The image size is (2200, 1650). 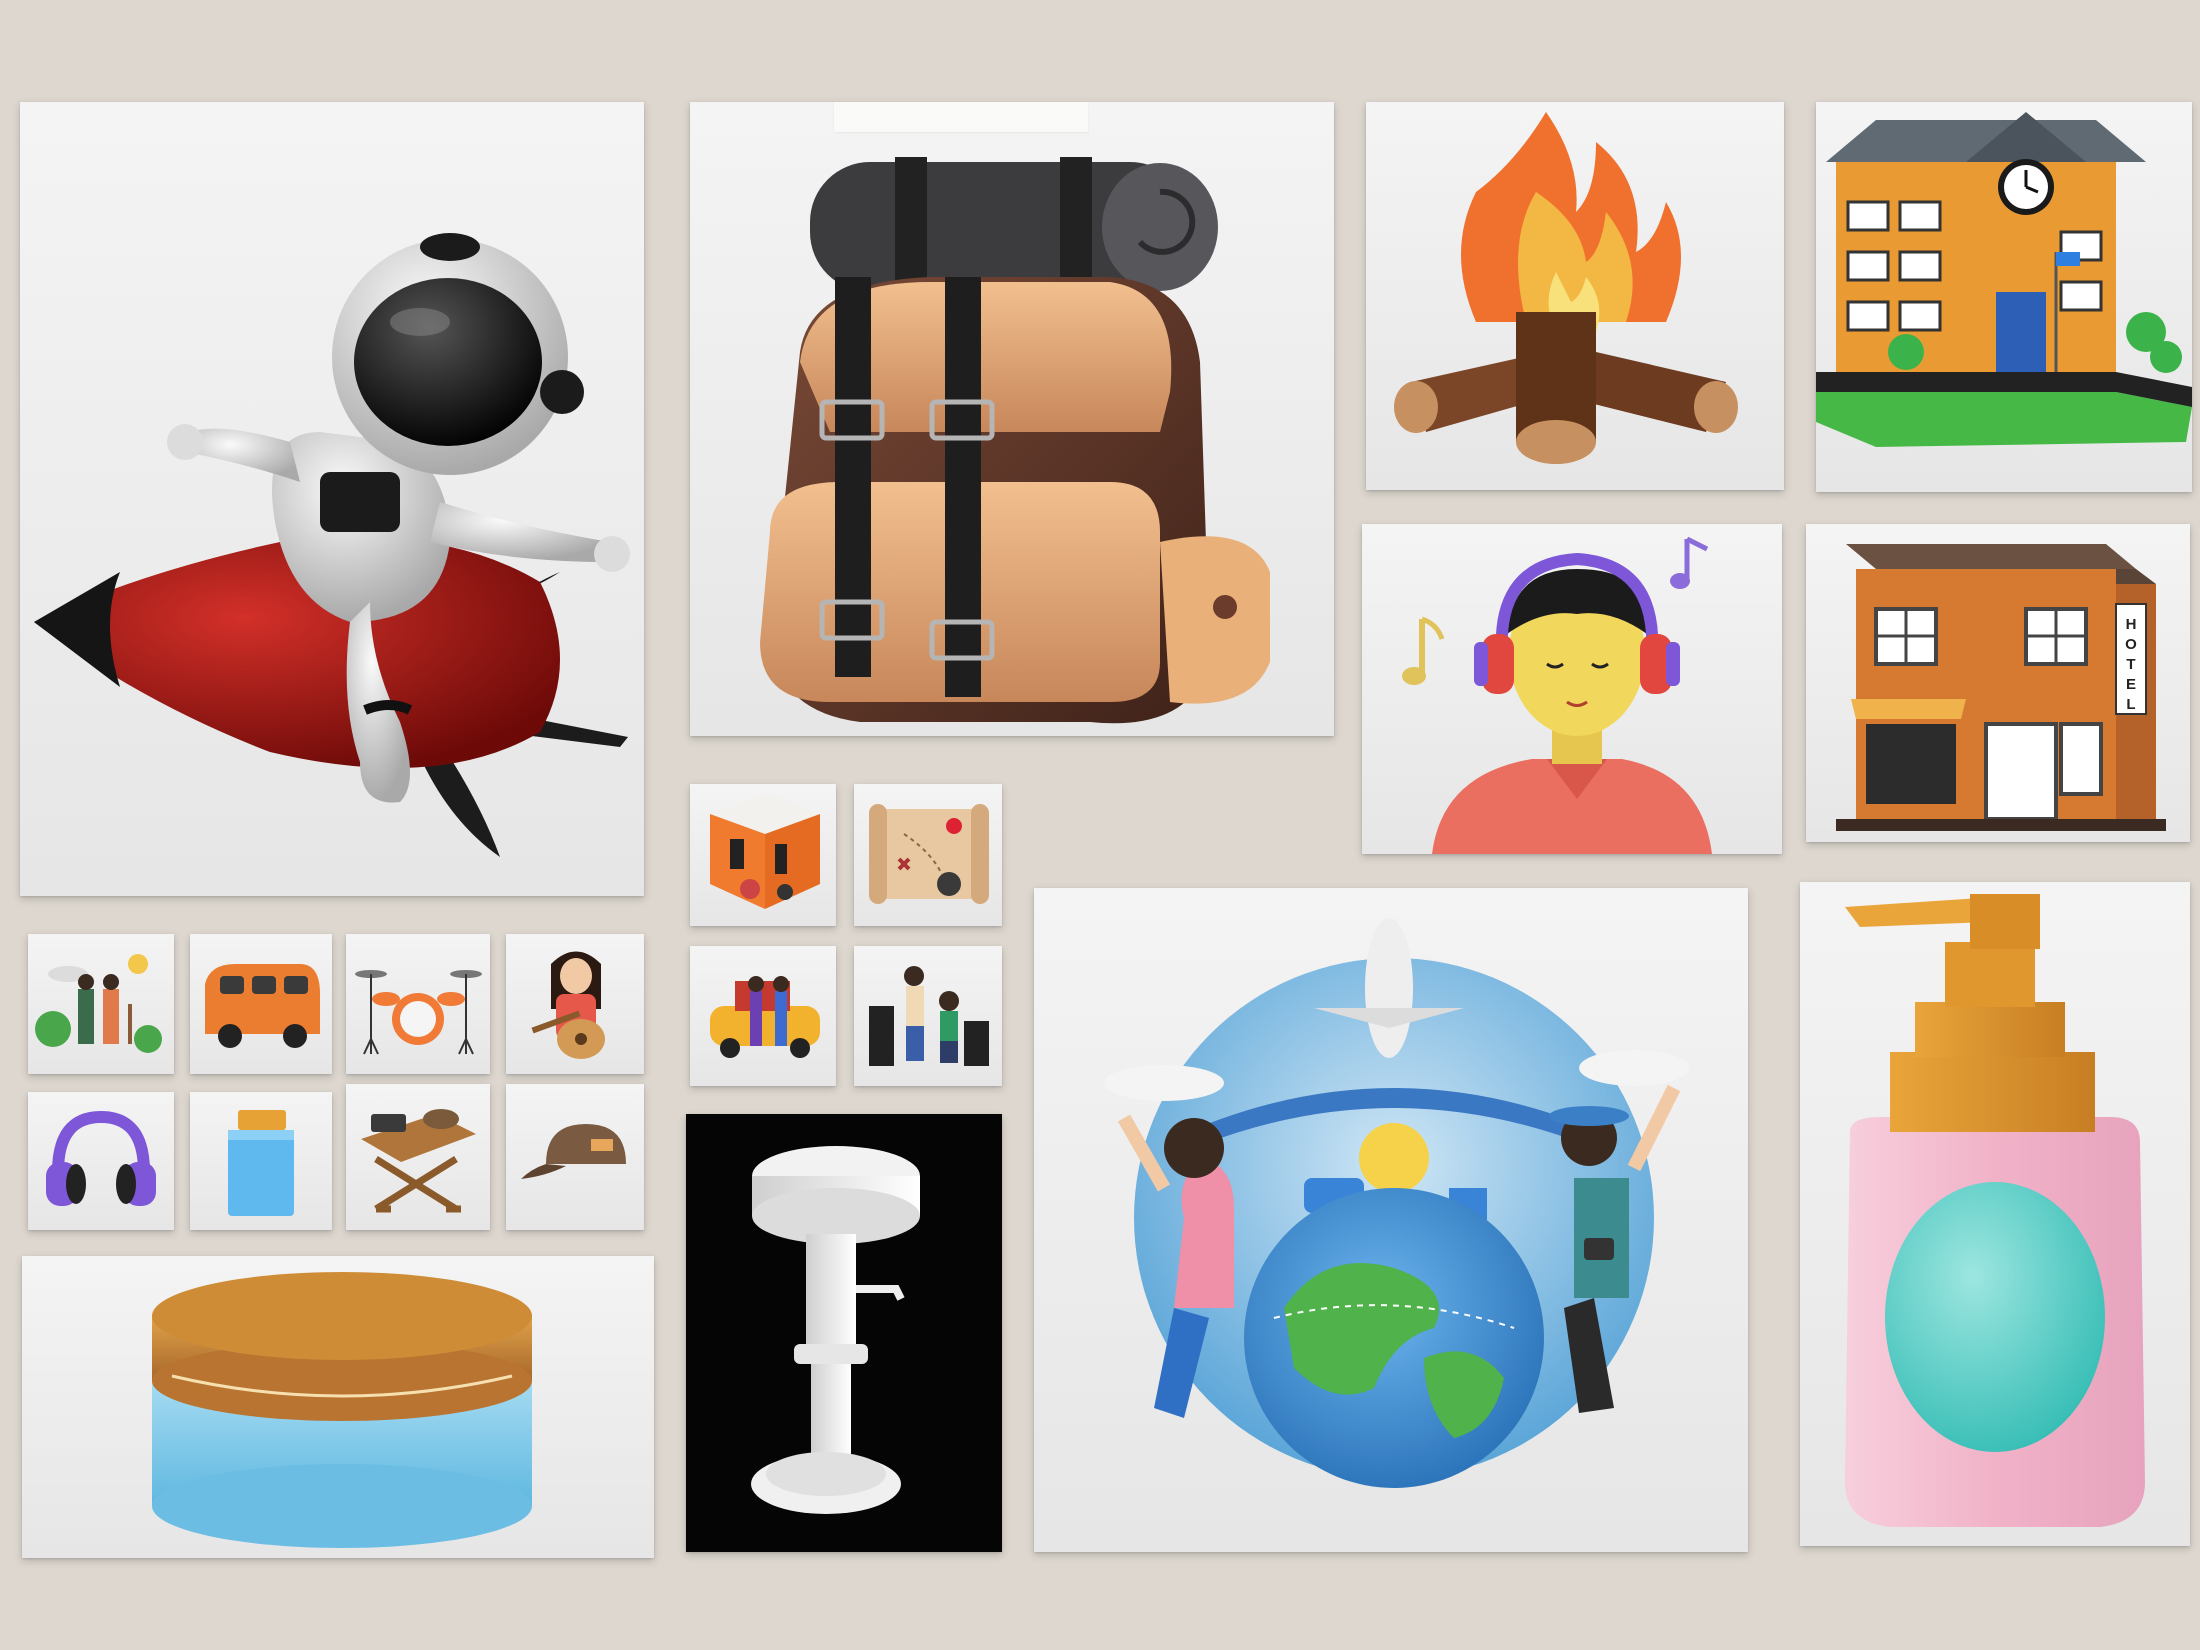 I want to click on tape-strip, so click(x=961, y=117).